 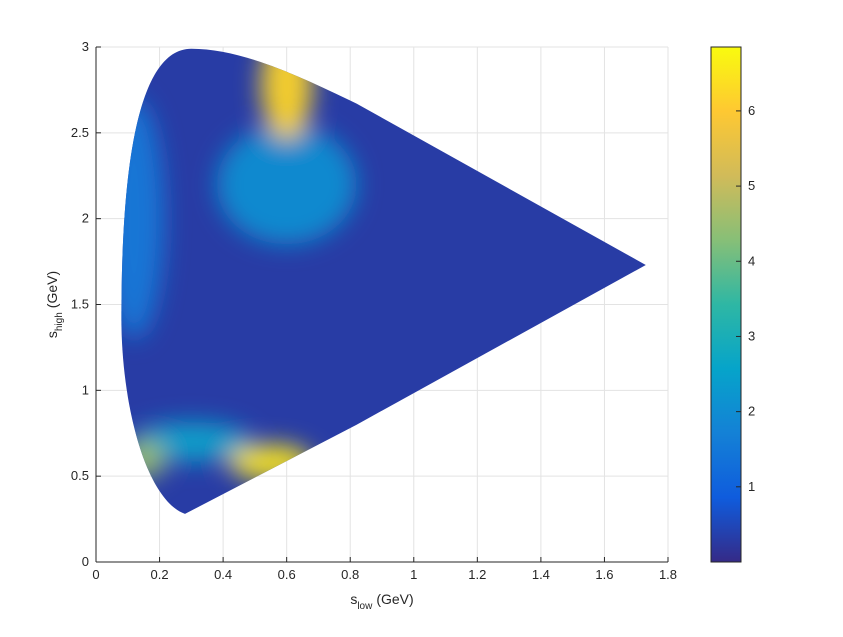 I want to click on x-tick-label: 1.6, so click(x=604, y=574).